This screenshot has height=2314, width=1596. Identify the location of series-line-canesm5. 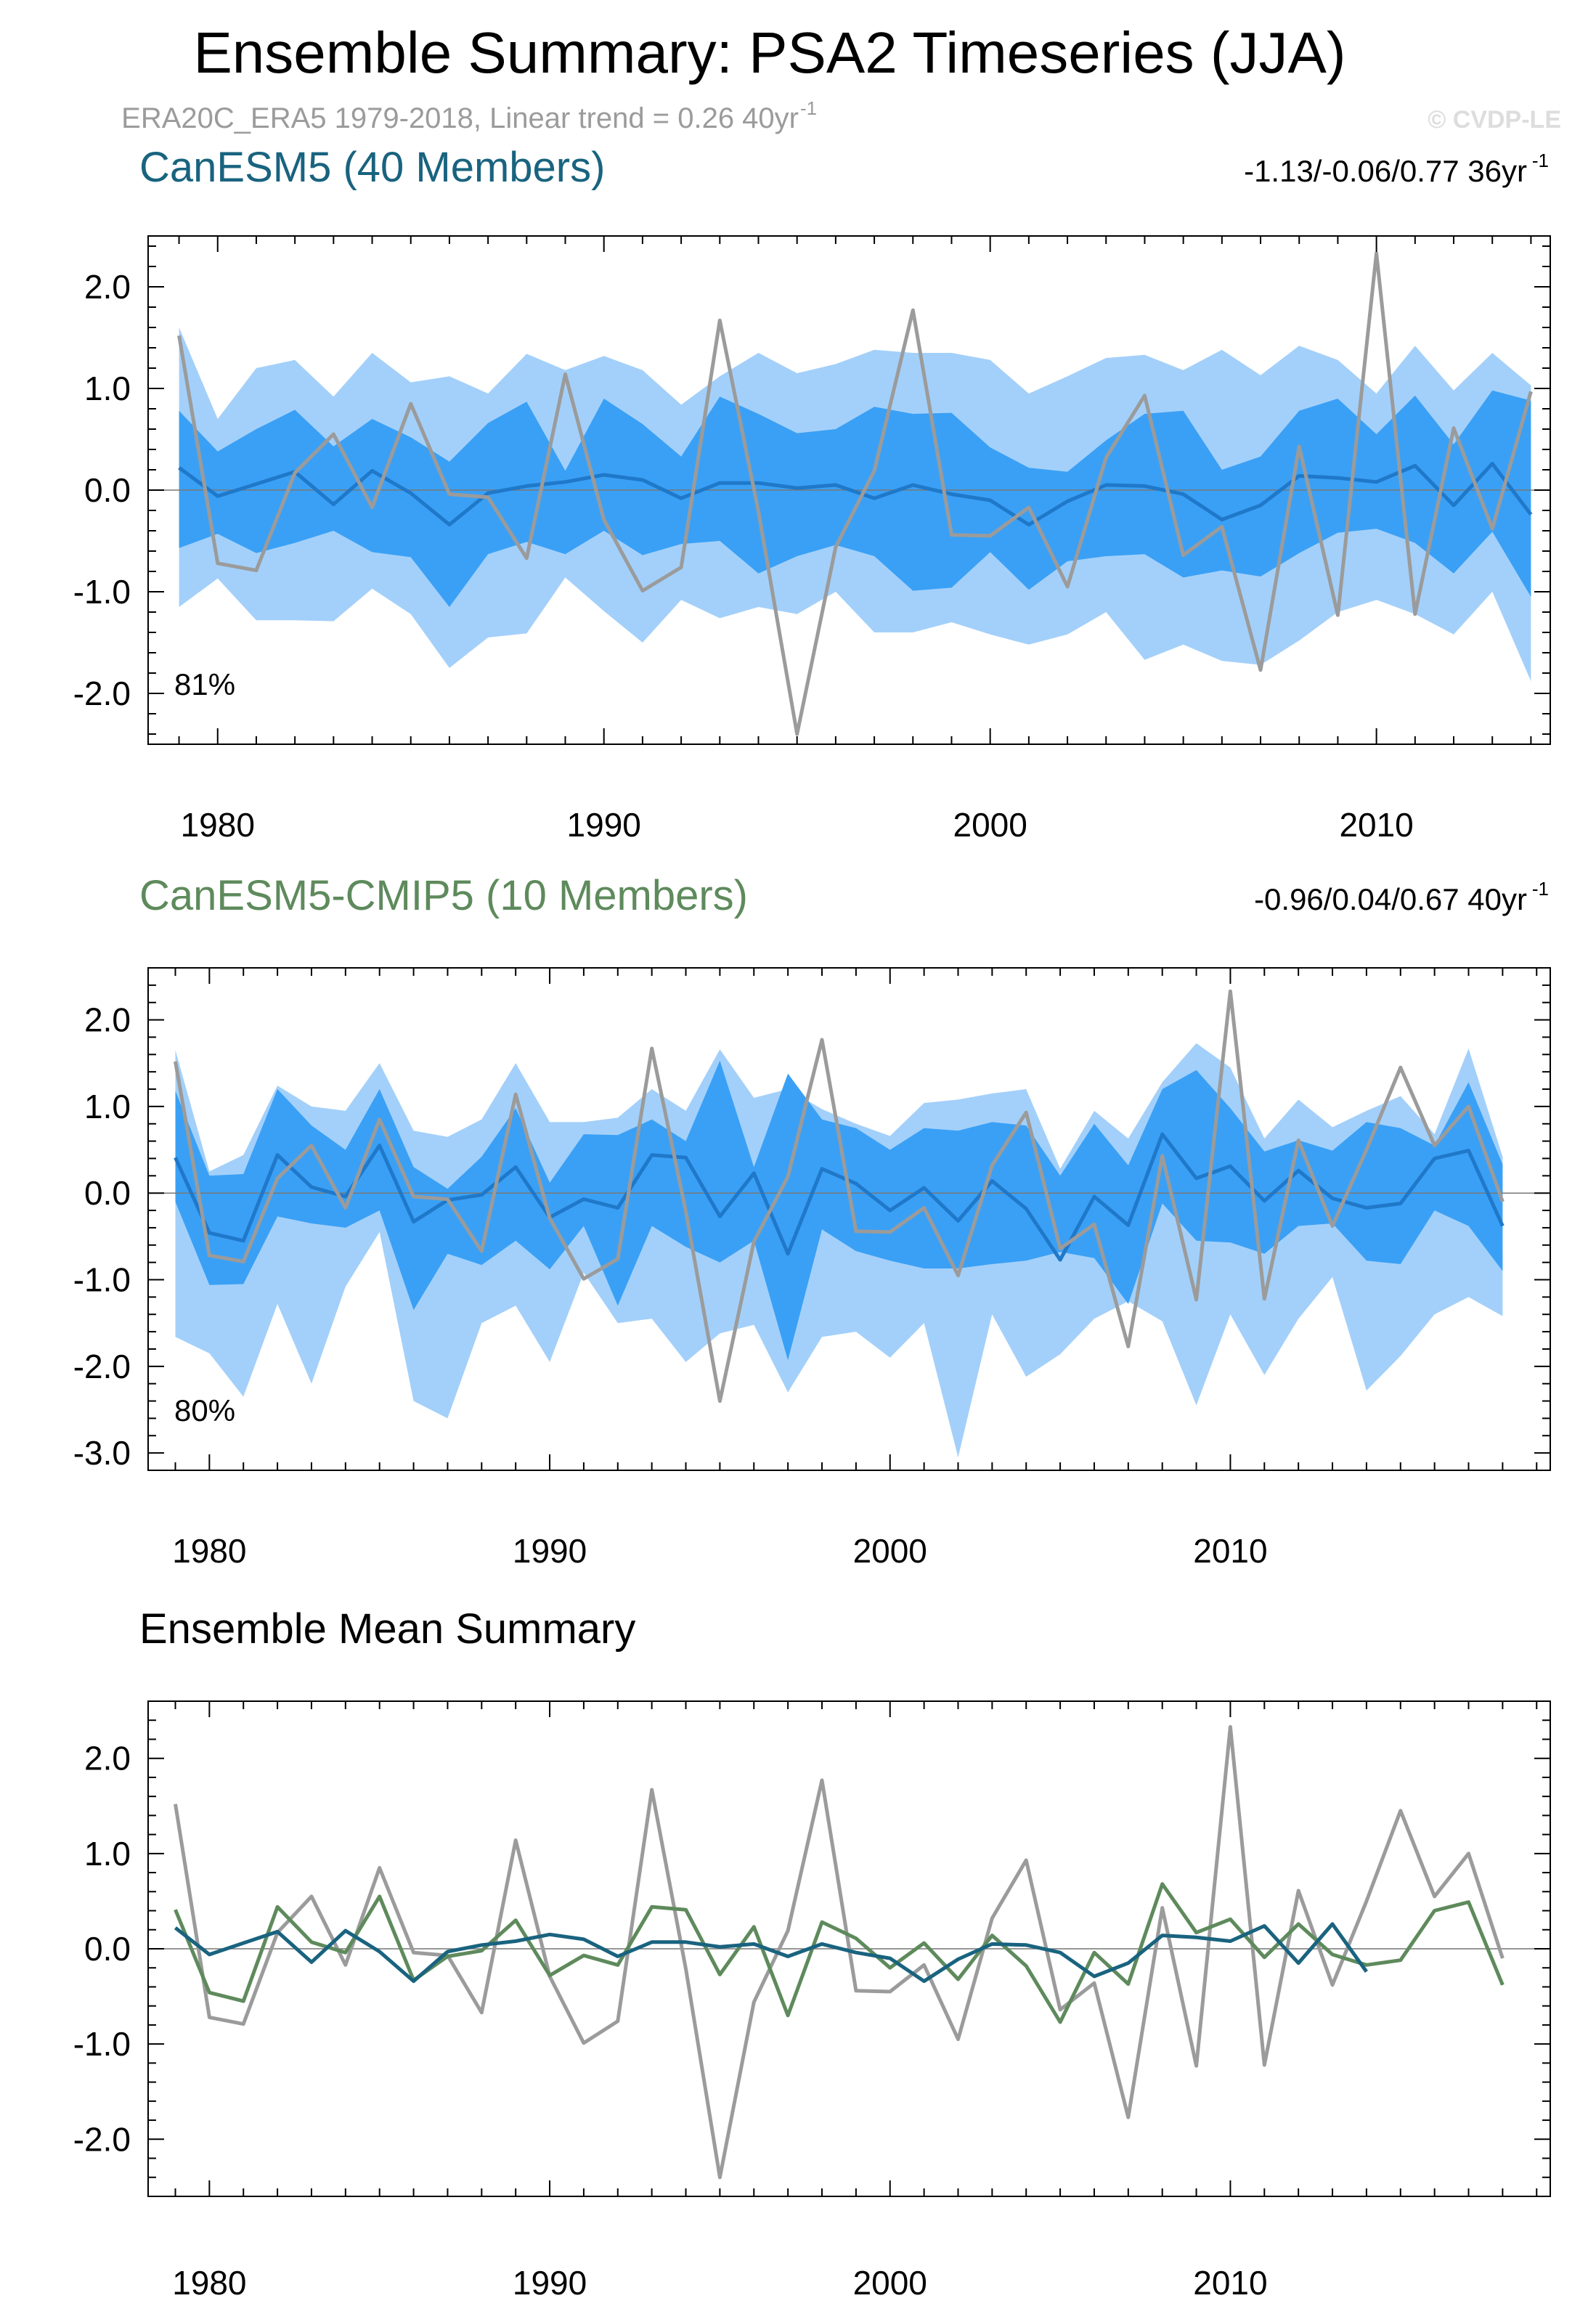
(771, 1953).